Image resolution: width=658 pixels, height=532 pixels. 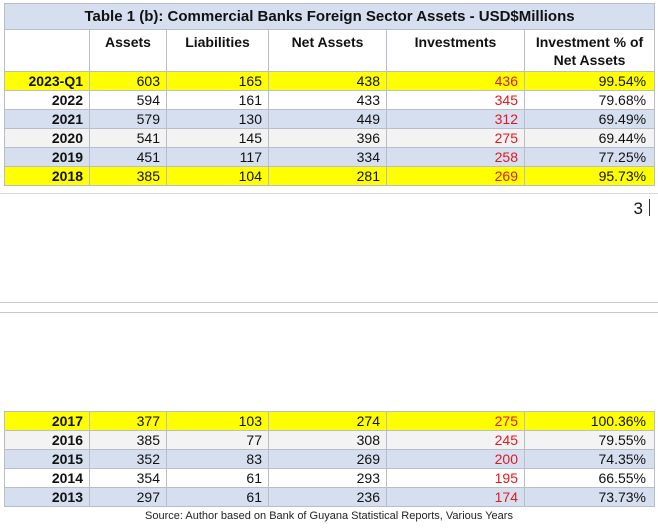 I want to click on table-row: 2019 451 117 334 258 77.25%, so click(x=330, y=157).